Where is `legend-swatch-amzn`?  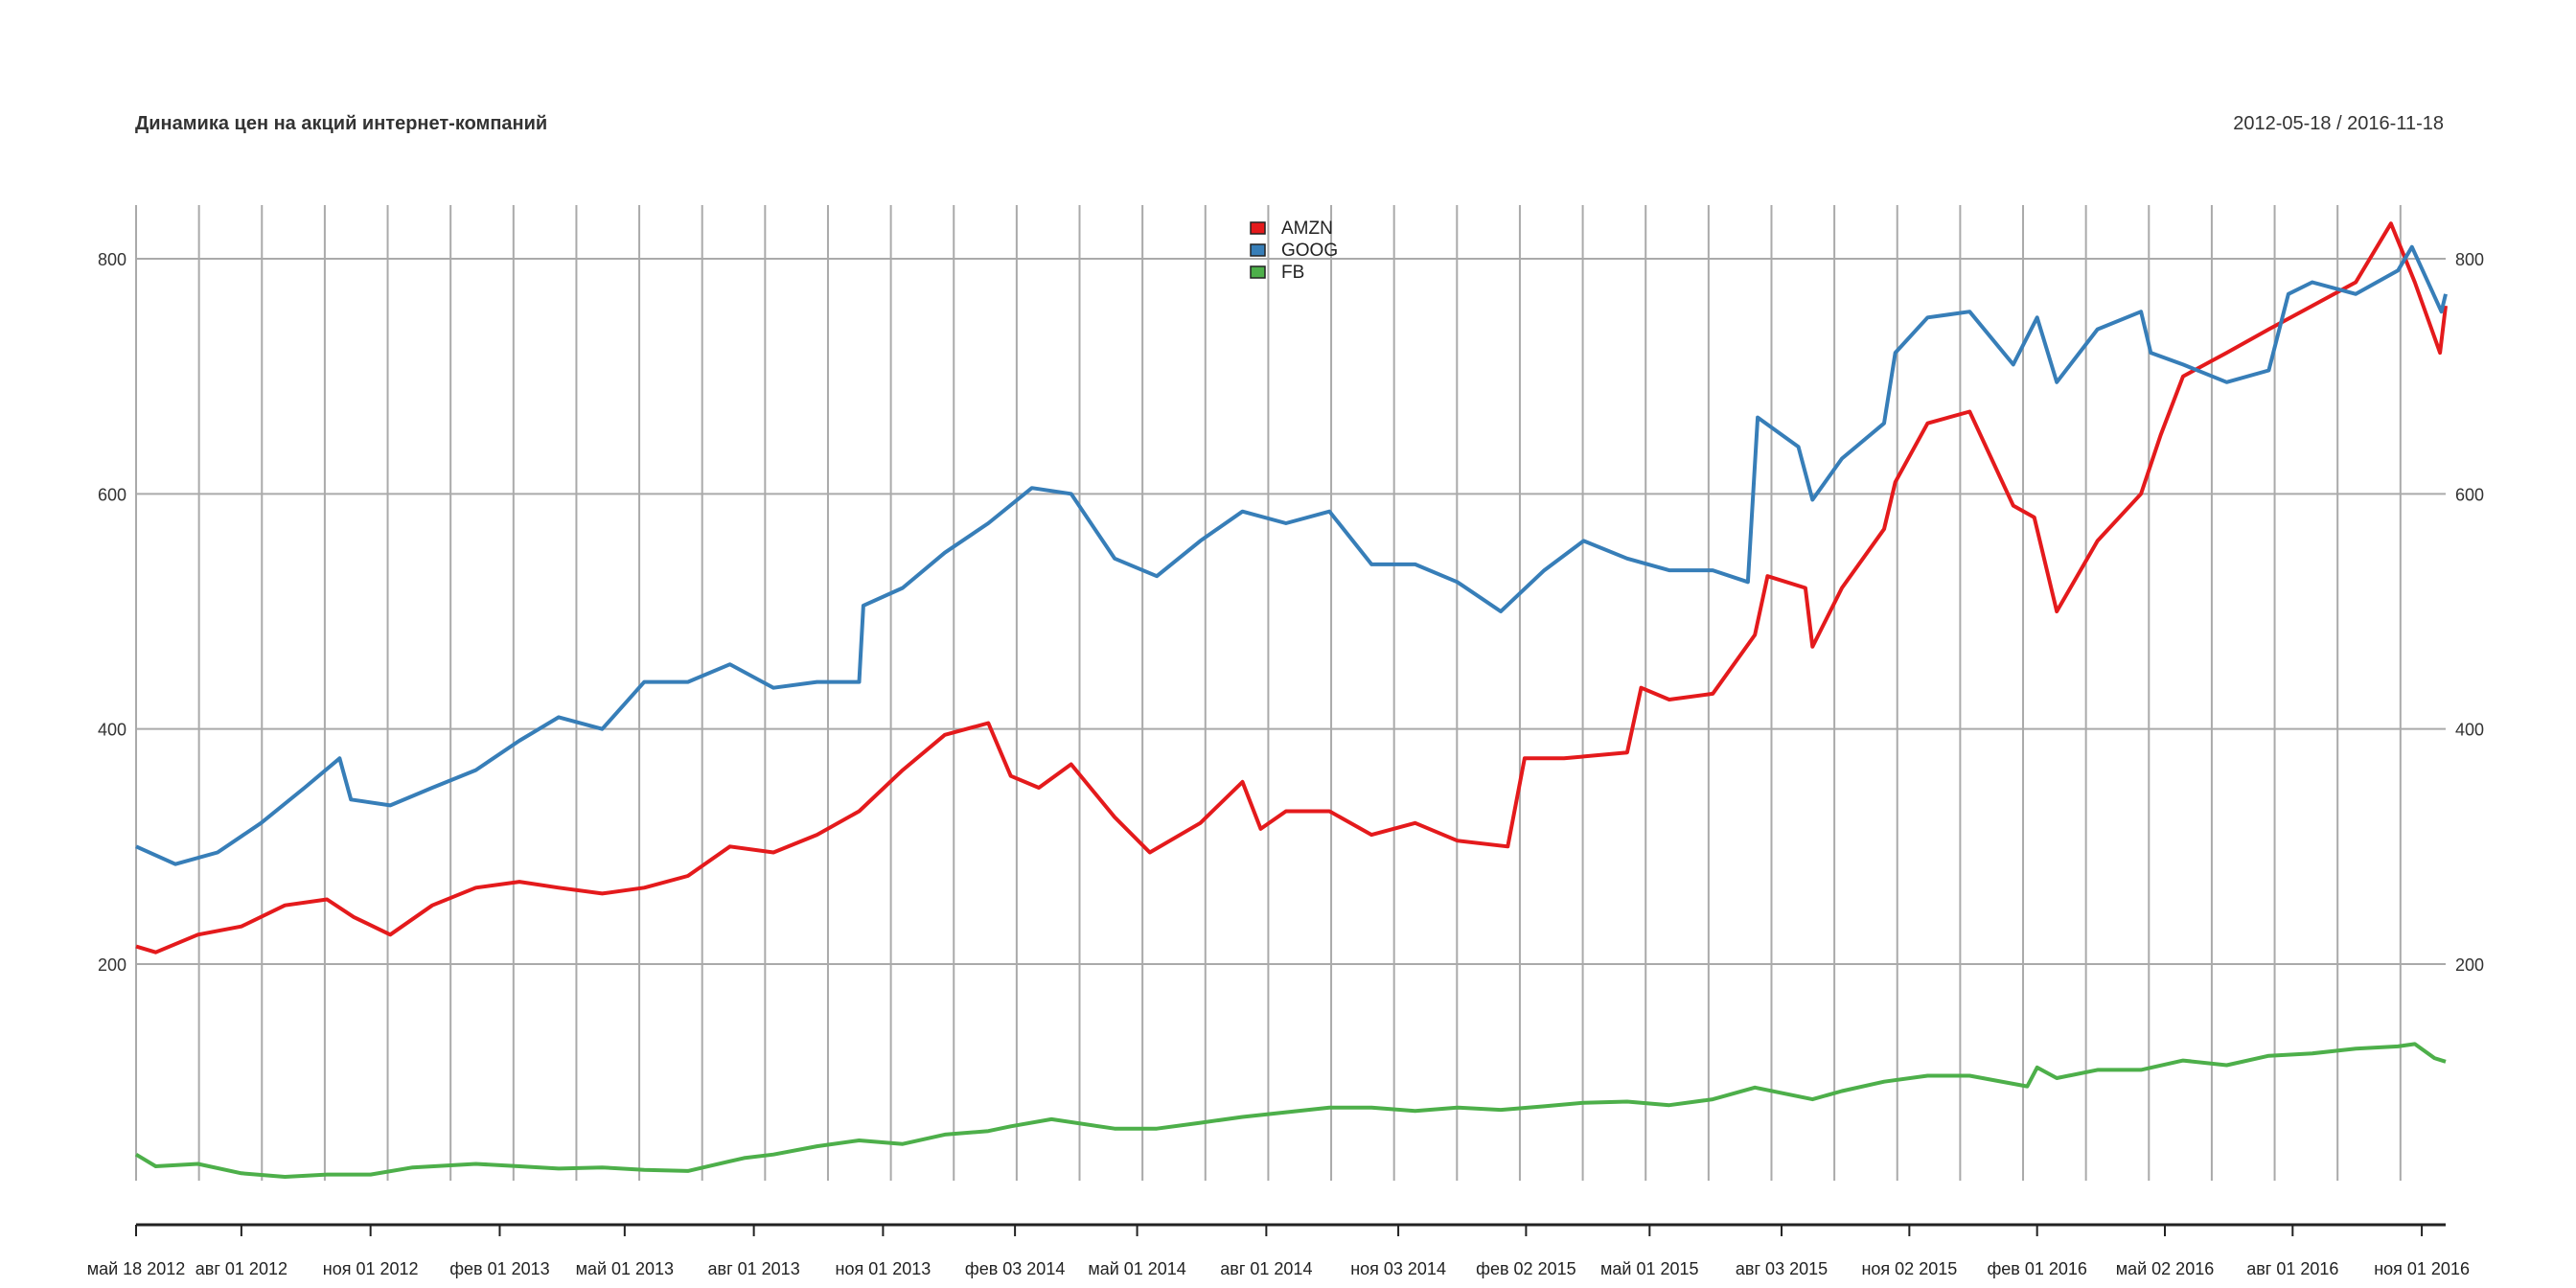
legend-swatch-amzn is located at coordinates (1258, 228).